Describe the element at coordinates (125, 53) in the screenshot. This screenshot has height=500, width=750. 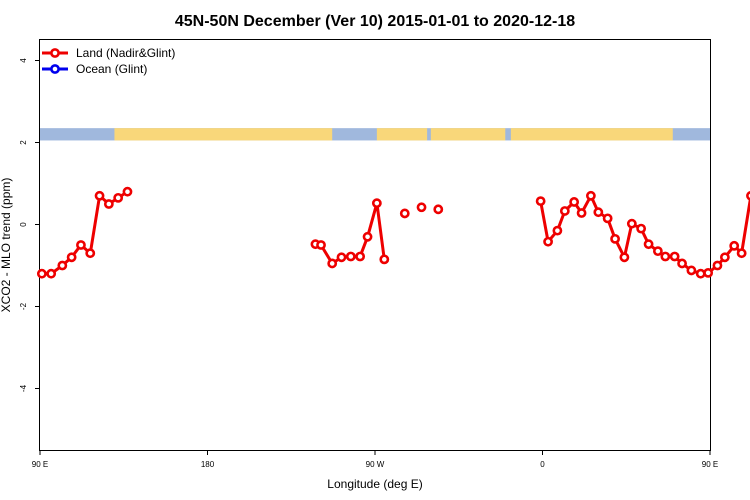
I see `legend-label: Land (Nadir&Glint)` at that location.